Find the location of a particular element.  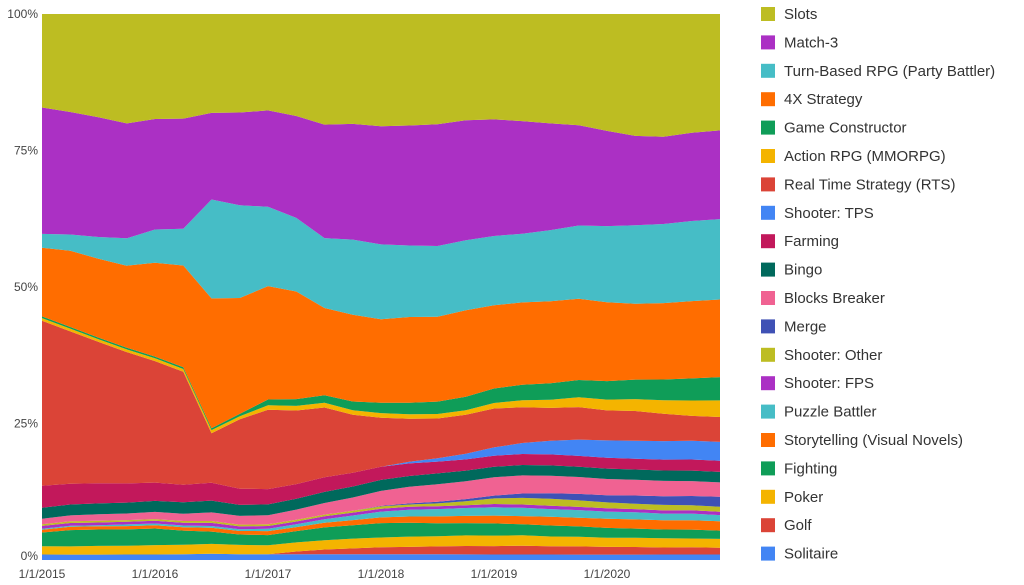

legend-label: Shooter: FPS is located at coordinates (829, 383).